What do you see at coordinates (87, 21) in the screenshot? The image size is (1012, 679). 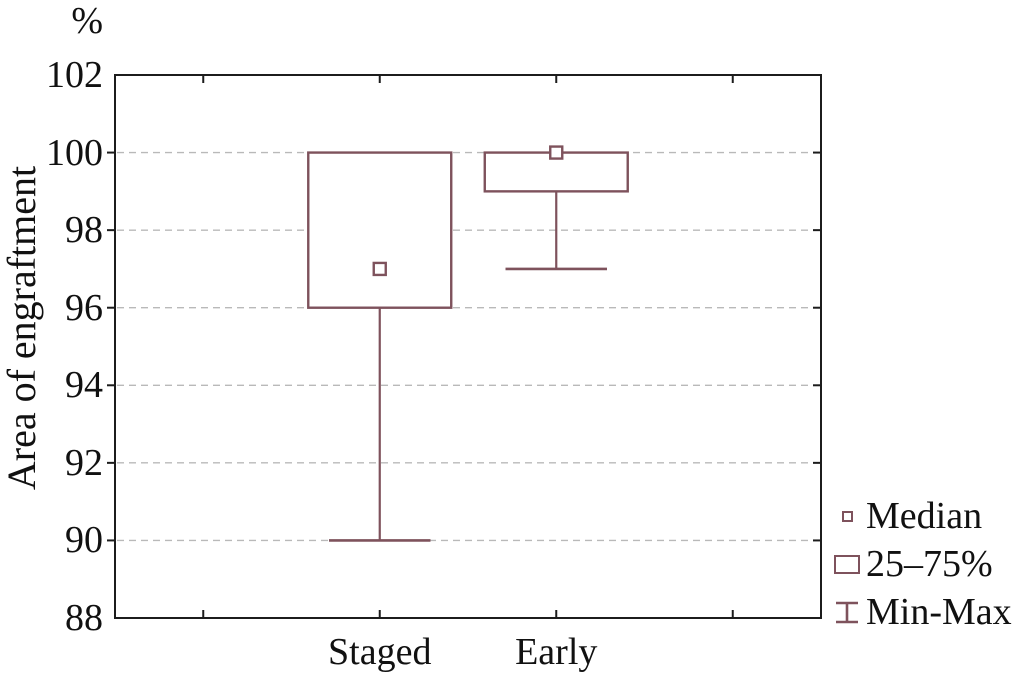 I see `y-axis-unit-label: %` at bounding box center [87, 21].